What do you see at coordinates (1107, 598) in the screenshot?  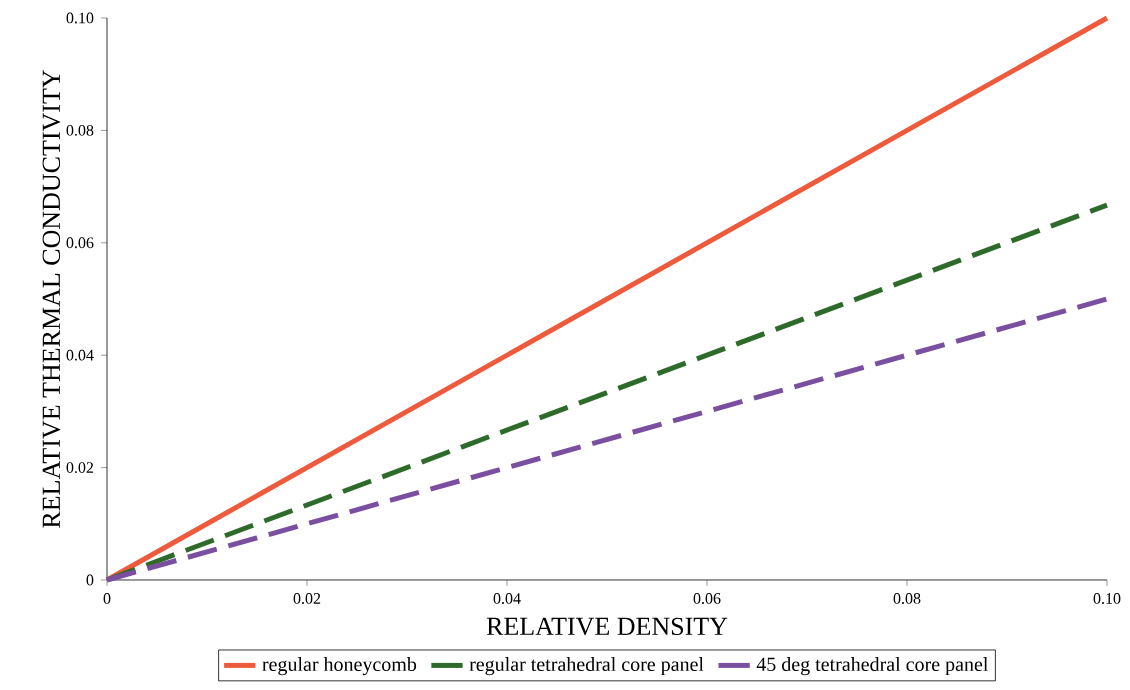 I see `x-tick-label: 0.10` at bounding box center [1107, 598].